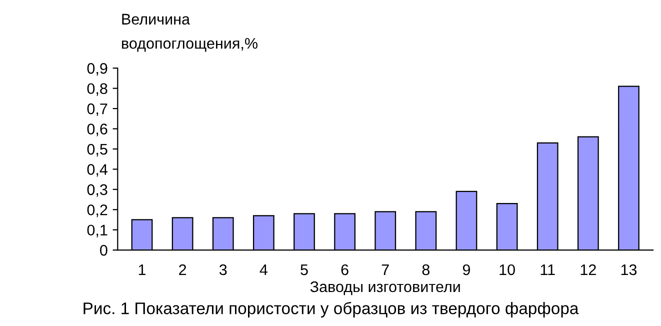  I want to click on y-tick-label: 0, so click(104, 250).